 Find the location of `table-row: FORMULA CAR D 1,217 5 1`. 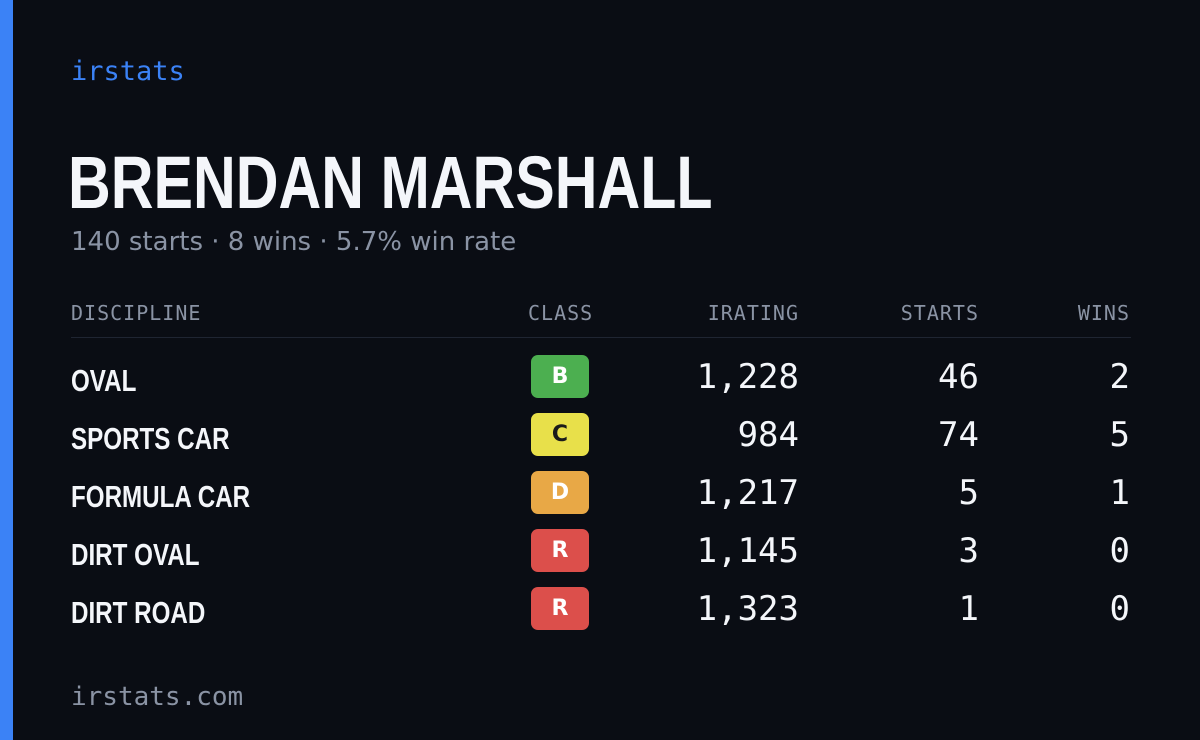

table-row: FORMULA CAR D 1,217 5 1 is located at coordinates (600, 500).